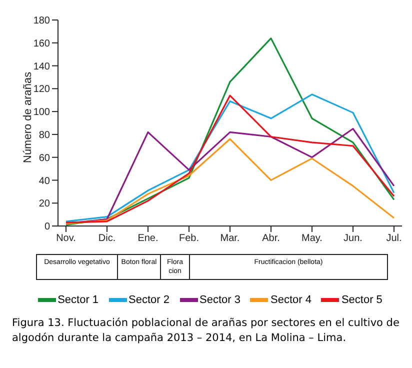 This screenshot has height=368, width=412. Describe the element at coordinates (41, 44) in the screenshot. I see `y-tick-label: 160` at that location.